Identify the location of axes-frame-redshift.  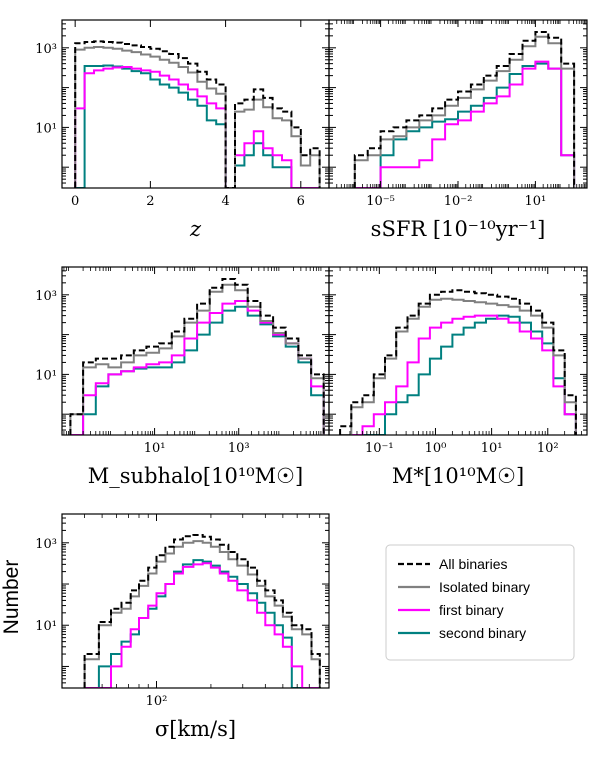
(195, 104).